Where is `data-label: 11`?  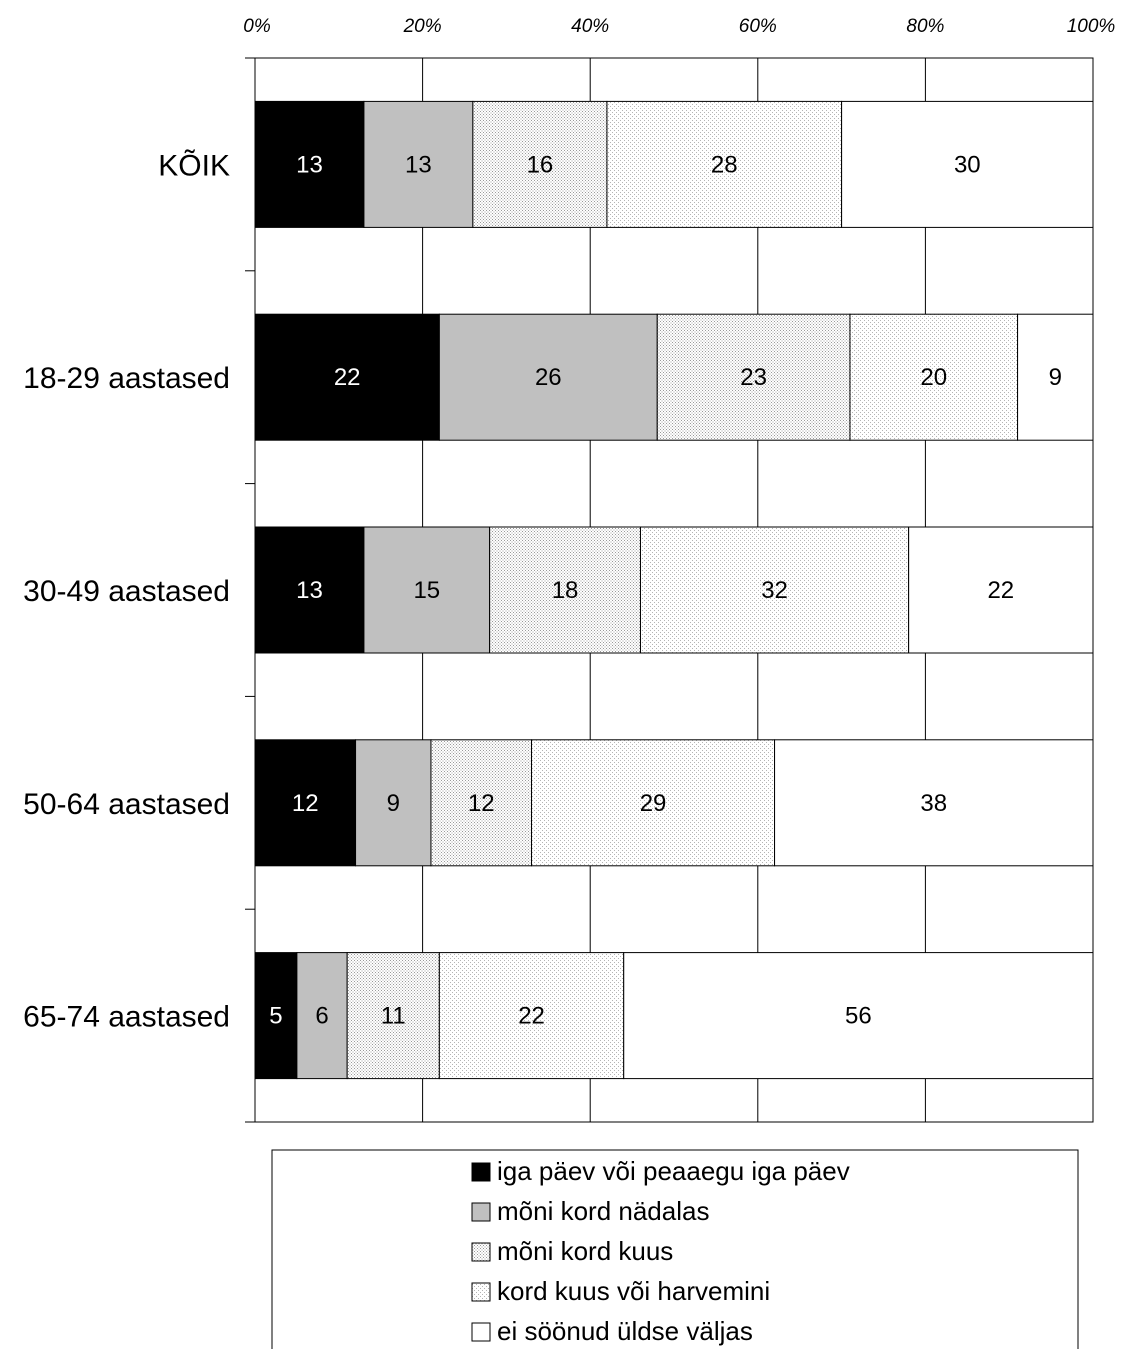 data-label: 11 is located at coordinates (393, 1016).